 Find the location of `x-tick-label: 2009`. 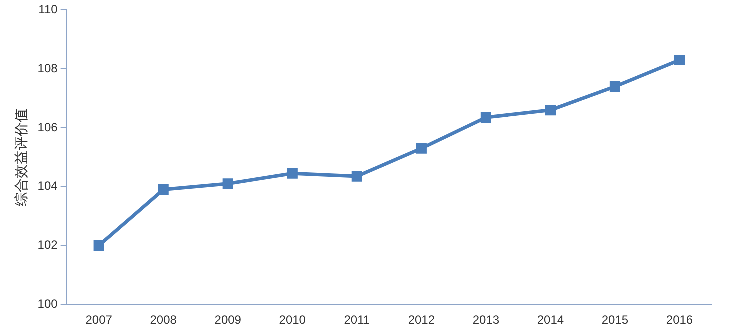

x-tick-label: 2009 is located at coordinates (228, 320).